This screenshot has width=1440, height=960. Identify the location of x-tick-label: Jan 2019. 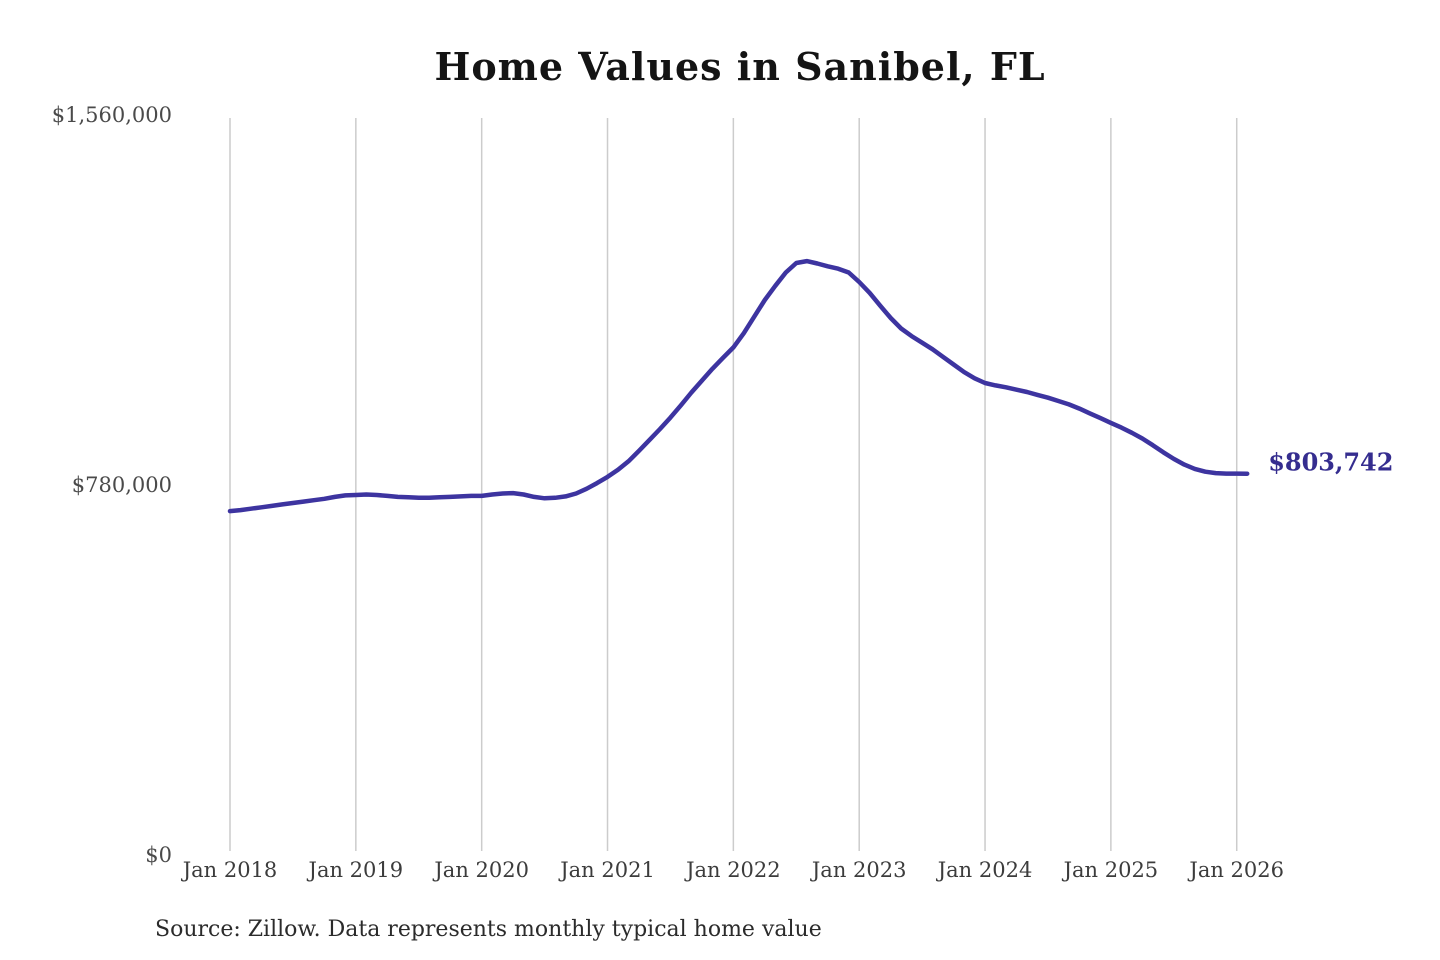
(356, 870).